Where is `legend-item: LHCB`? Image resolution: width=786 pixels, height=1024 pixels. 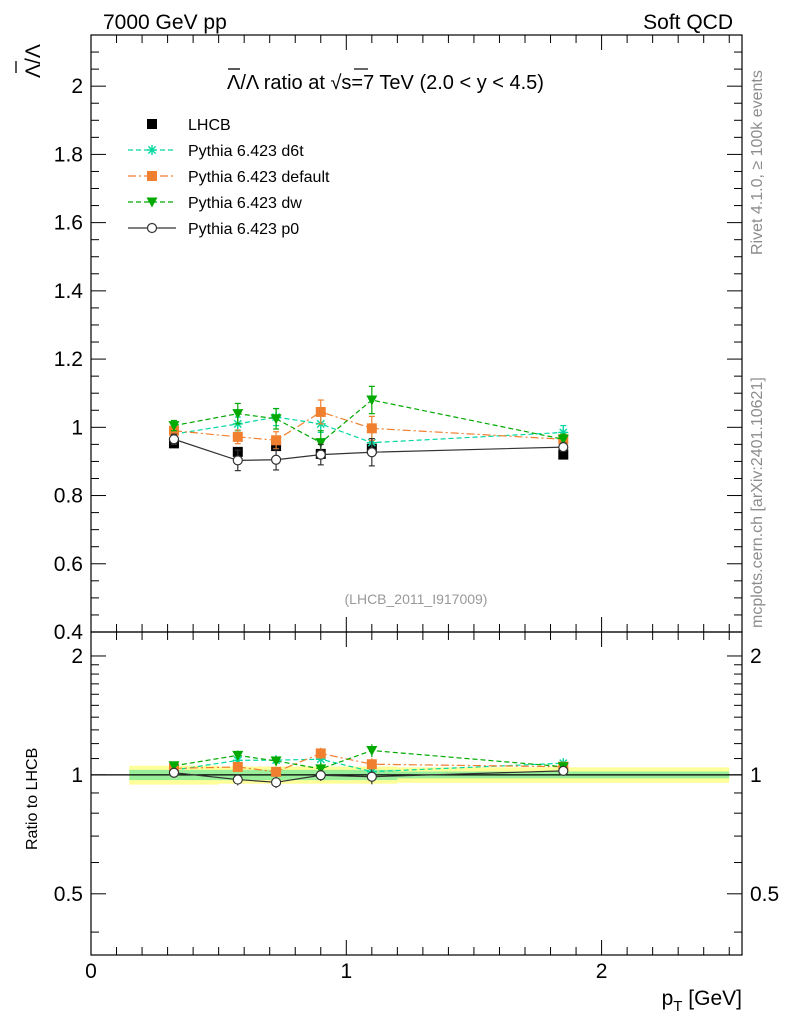 legend-item: LHCB is located at coordinates (189, 125).